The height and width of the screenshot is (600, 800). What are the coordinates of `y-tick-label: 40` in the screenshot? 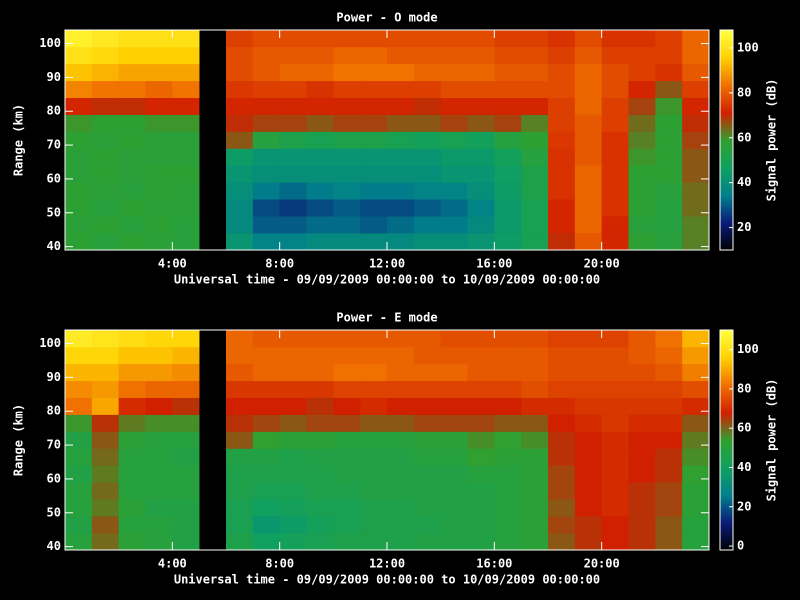 It's located at (54, 246).